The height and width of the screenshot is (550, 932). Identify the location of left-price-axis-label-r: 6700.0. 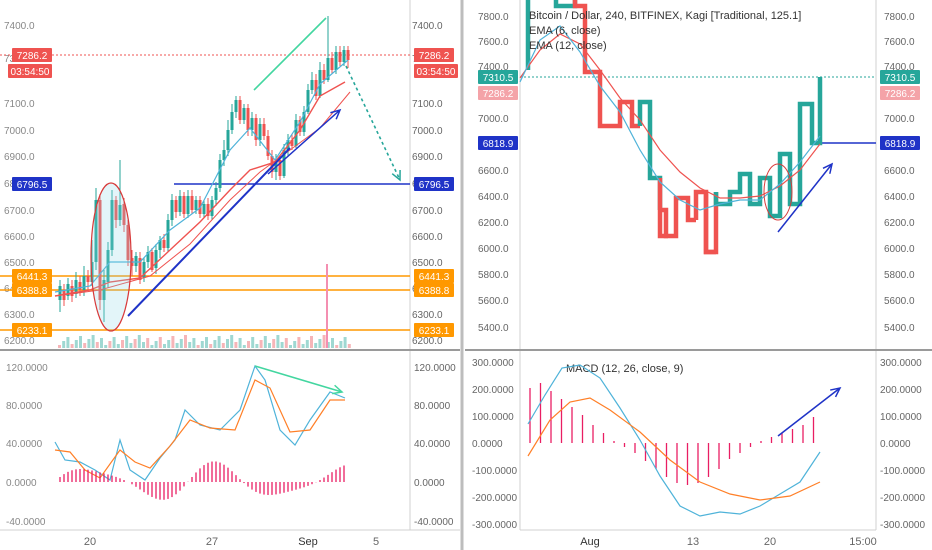
(427, 211).